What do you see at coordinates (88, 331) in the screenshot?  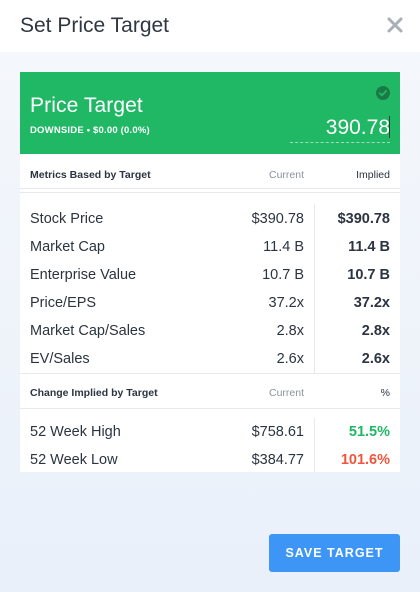 I see `metric-name: Market Cap/Sales` at bounding box center [88, 331].